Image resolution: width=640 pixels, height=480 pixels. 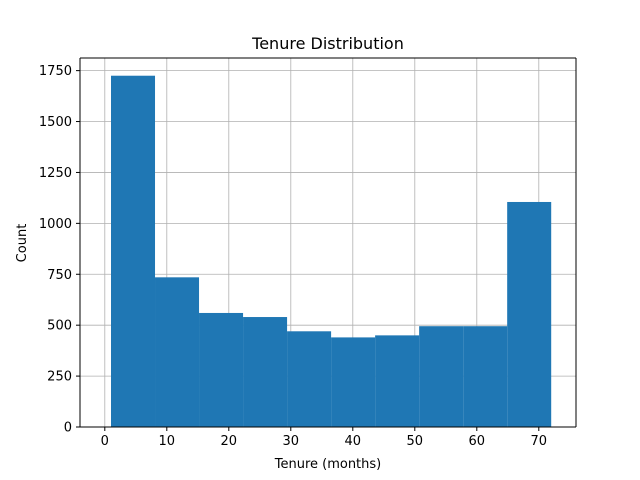 I want to click on y-tick-label: 250, so click(x=59, y=377).